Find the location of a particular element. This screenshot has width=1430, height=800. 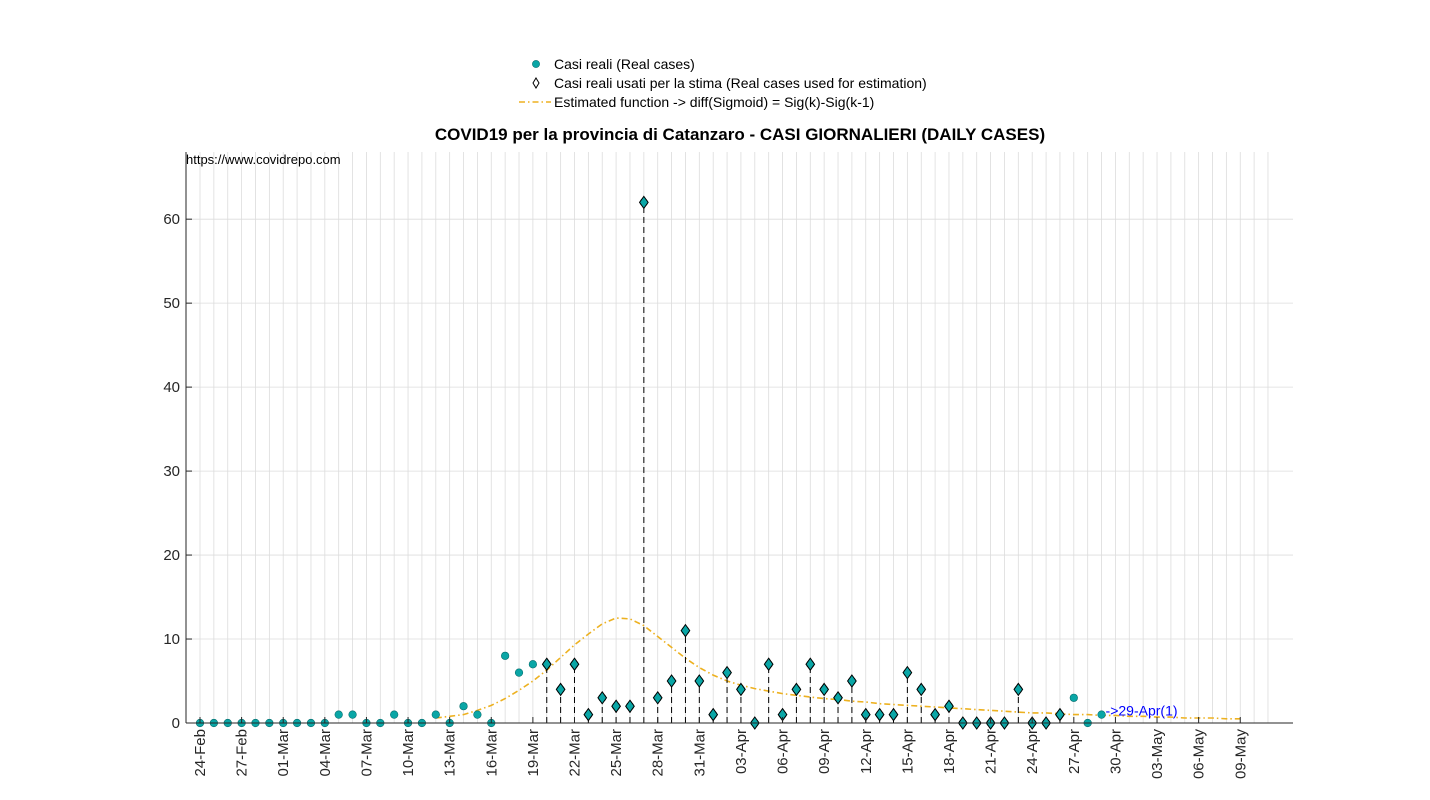

x-tick-label: 28-Mar is located at coordinates (658, 753).